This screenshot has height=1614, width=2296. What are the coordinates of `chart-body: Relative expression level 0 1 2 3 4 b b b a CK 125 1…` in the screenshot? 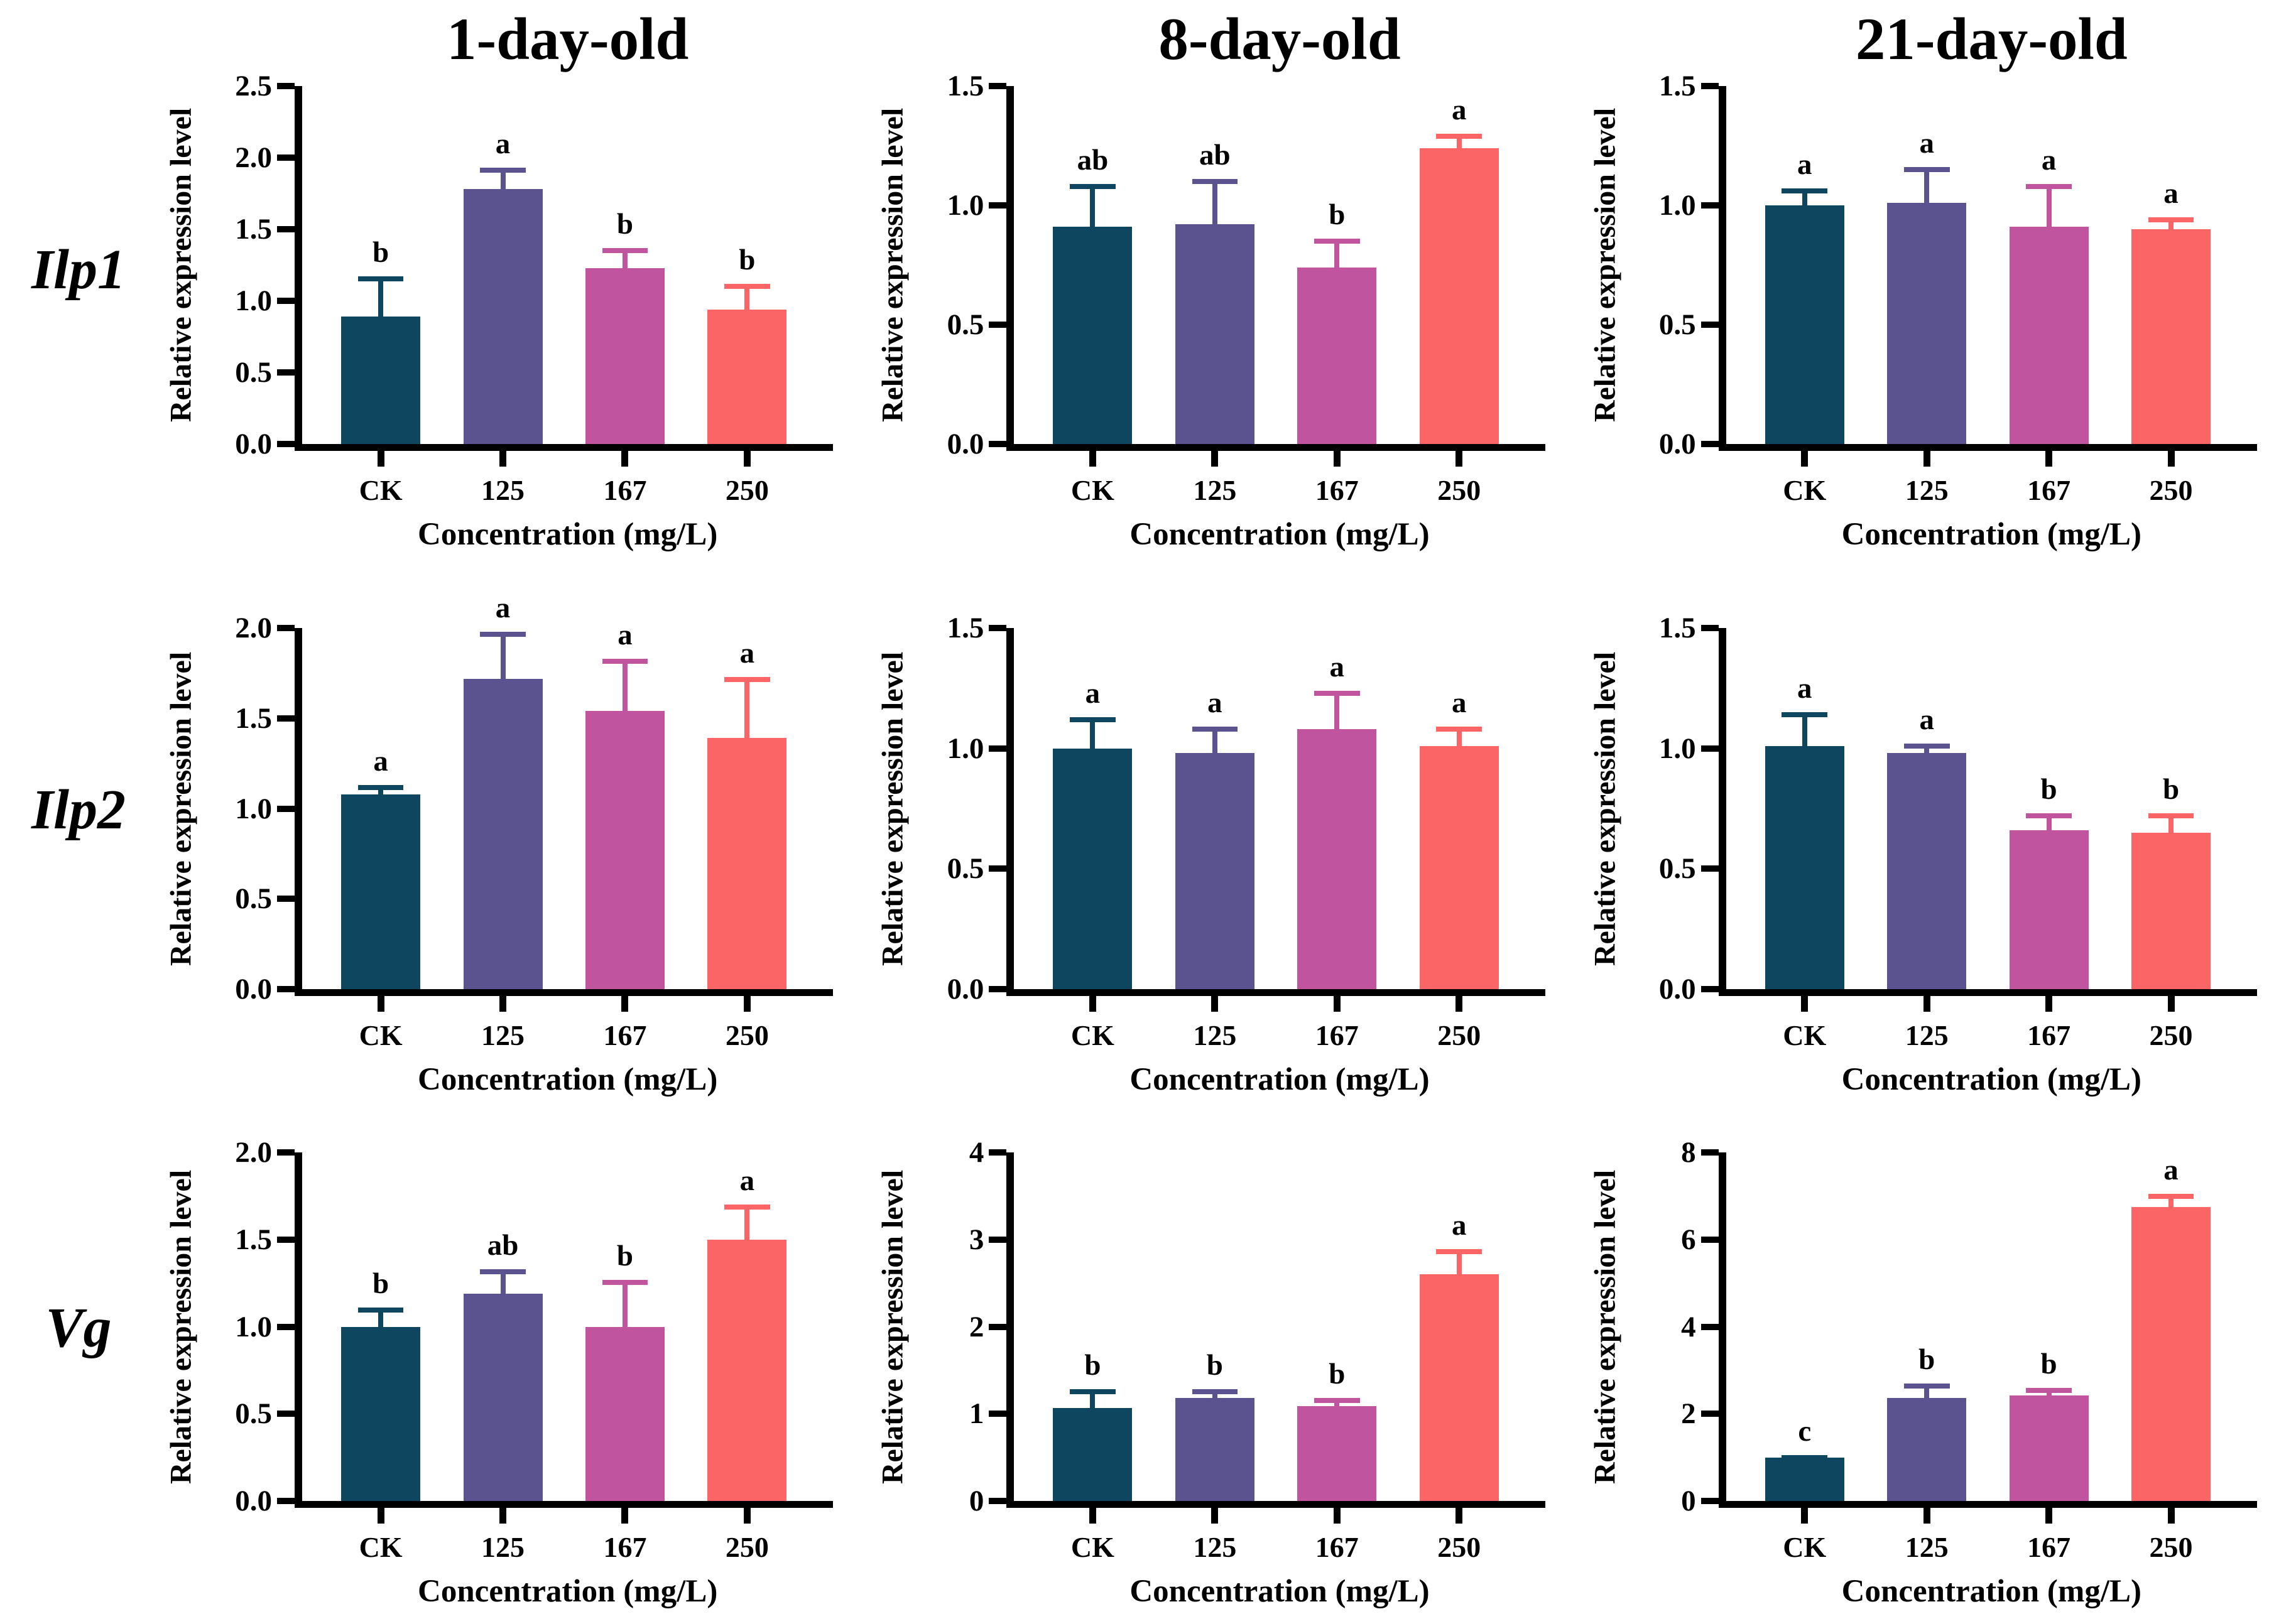 It's located at (1228, 1373).